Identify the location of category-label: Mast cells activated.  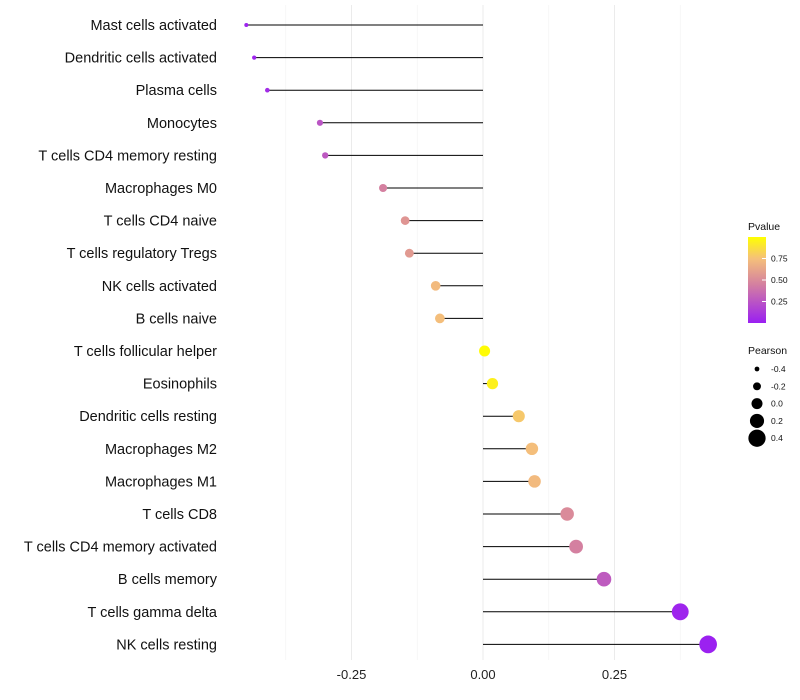
(153, 26).